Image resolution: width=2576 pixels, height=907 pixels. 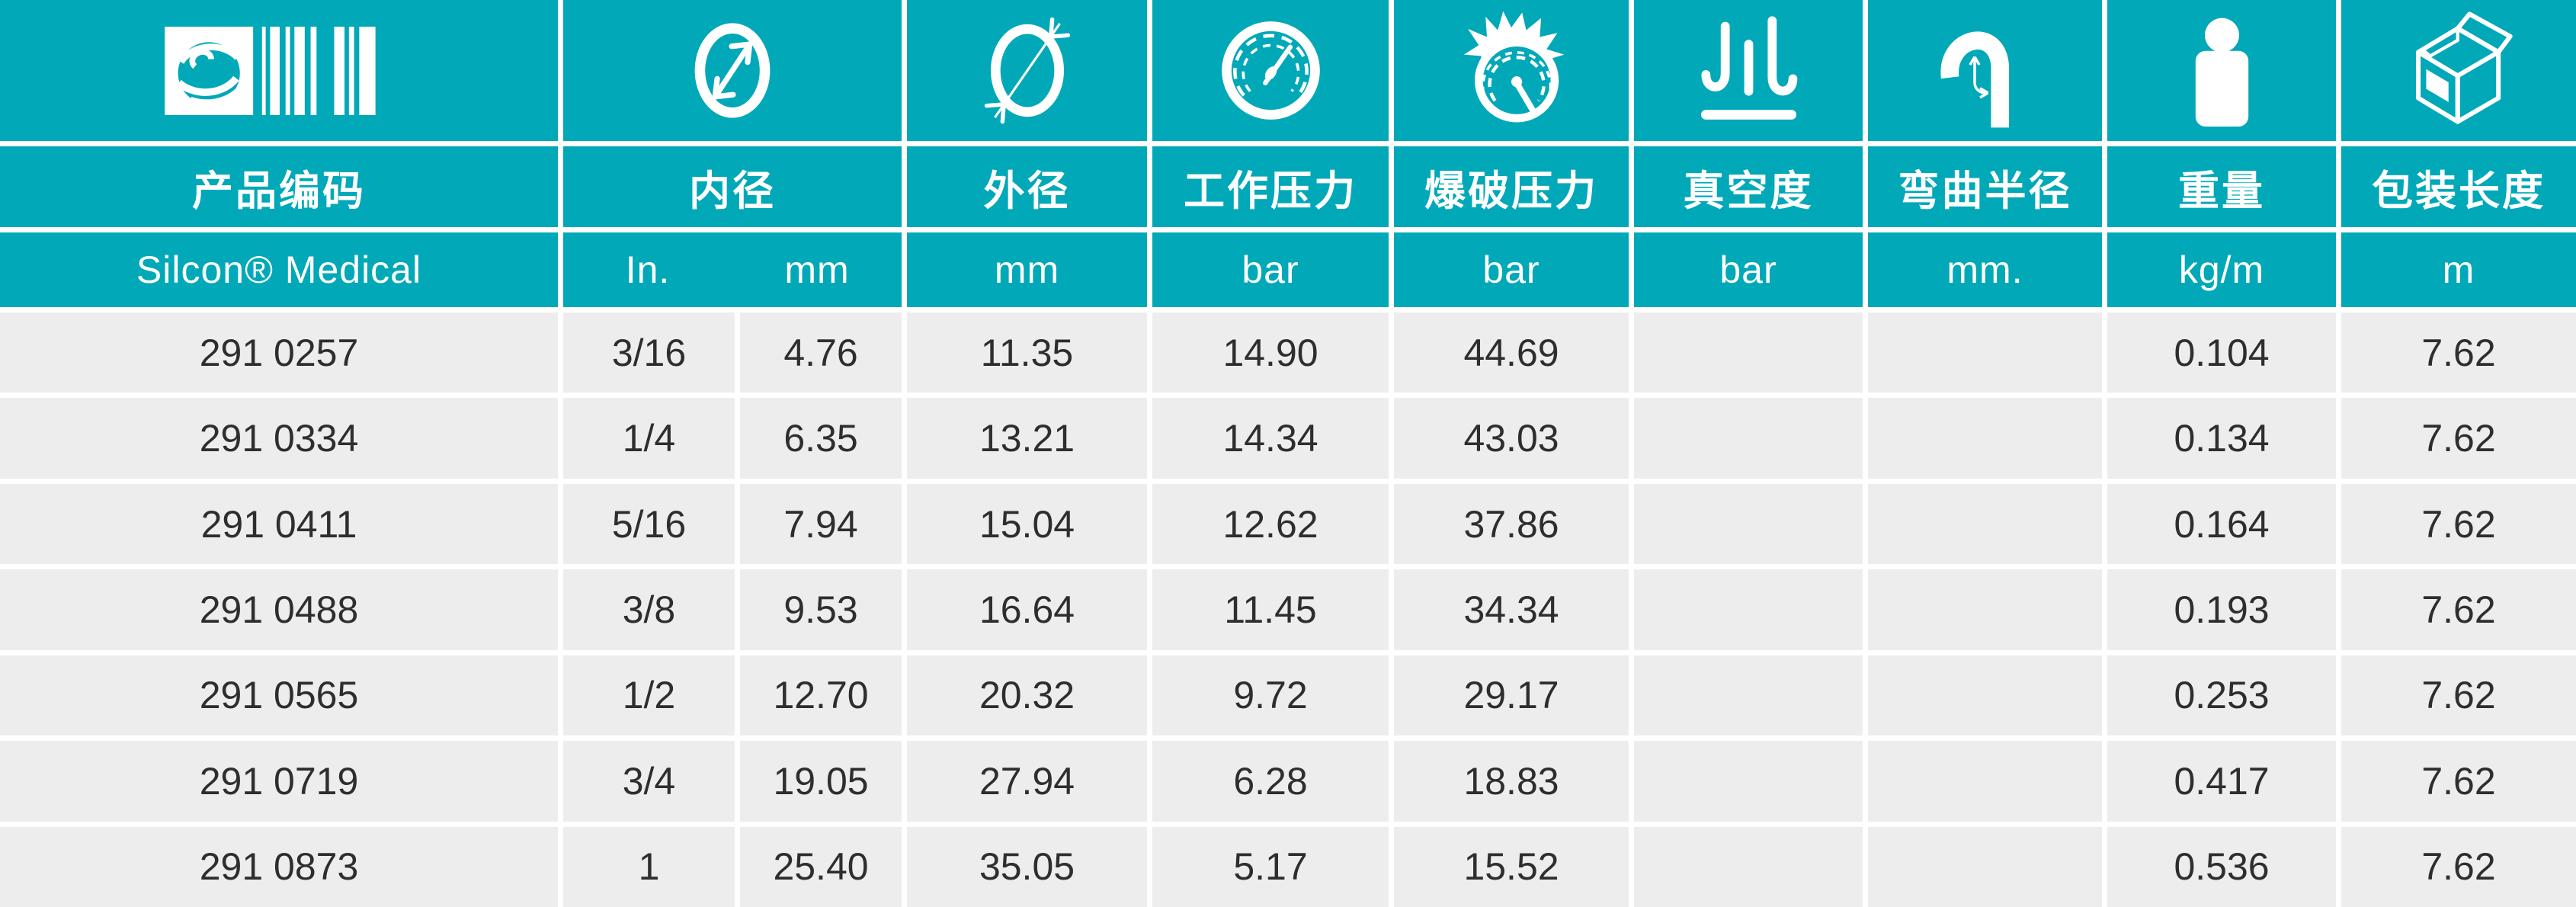 What do you see at coordinates (648, 269) in the screenshot?
I see `unit-label-in: In.` at bounding box center [648, 269].